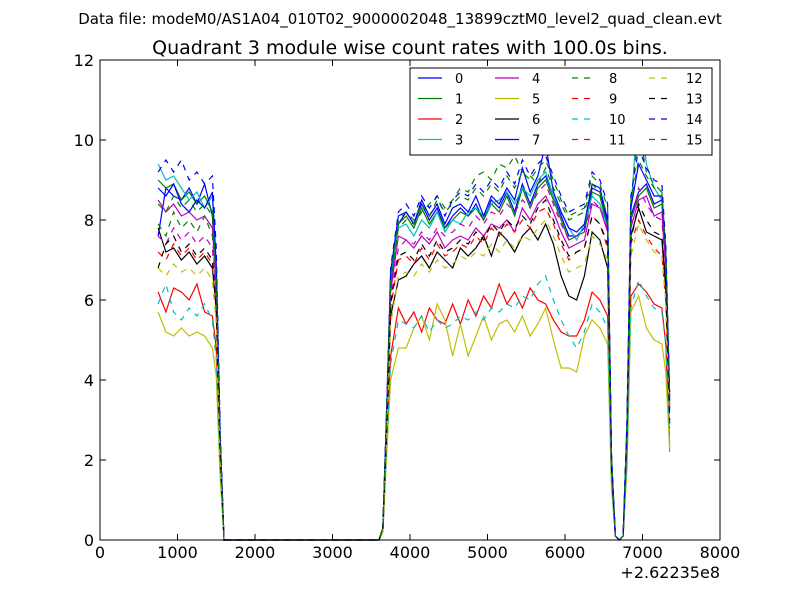  I want to click on x-tick-label: 7000, so click(642, 552).